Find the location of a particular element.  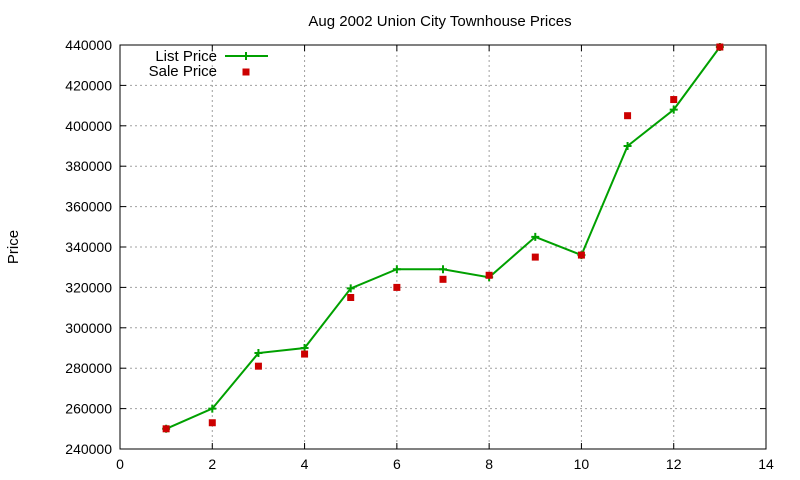

x-tick-label: 8 is located at coordinates (489, 464).